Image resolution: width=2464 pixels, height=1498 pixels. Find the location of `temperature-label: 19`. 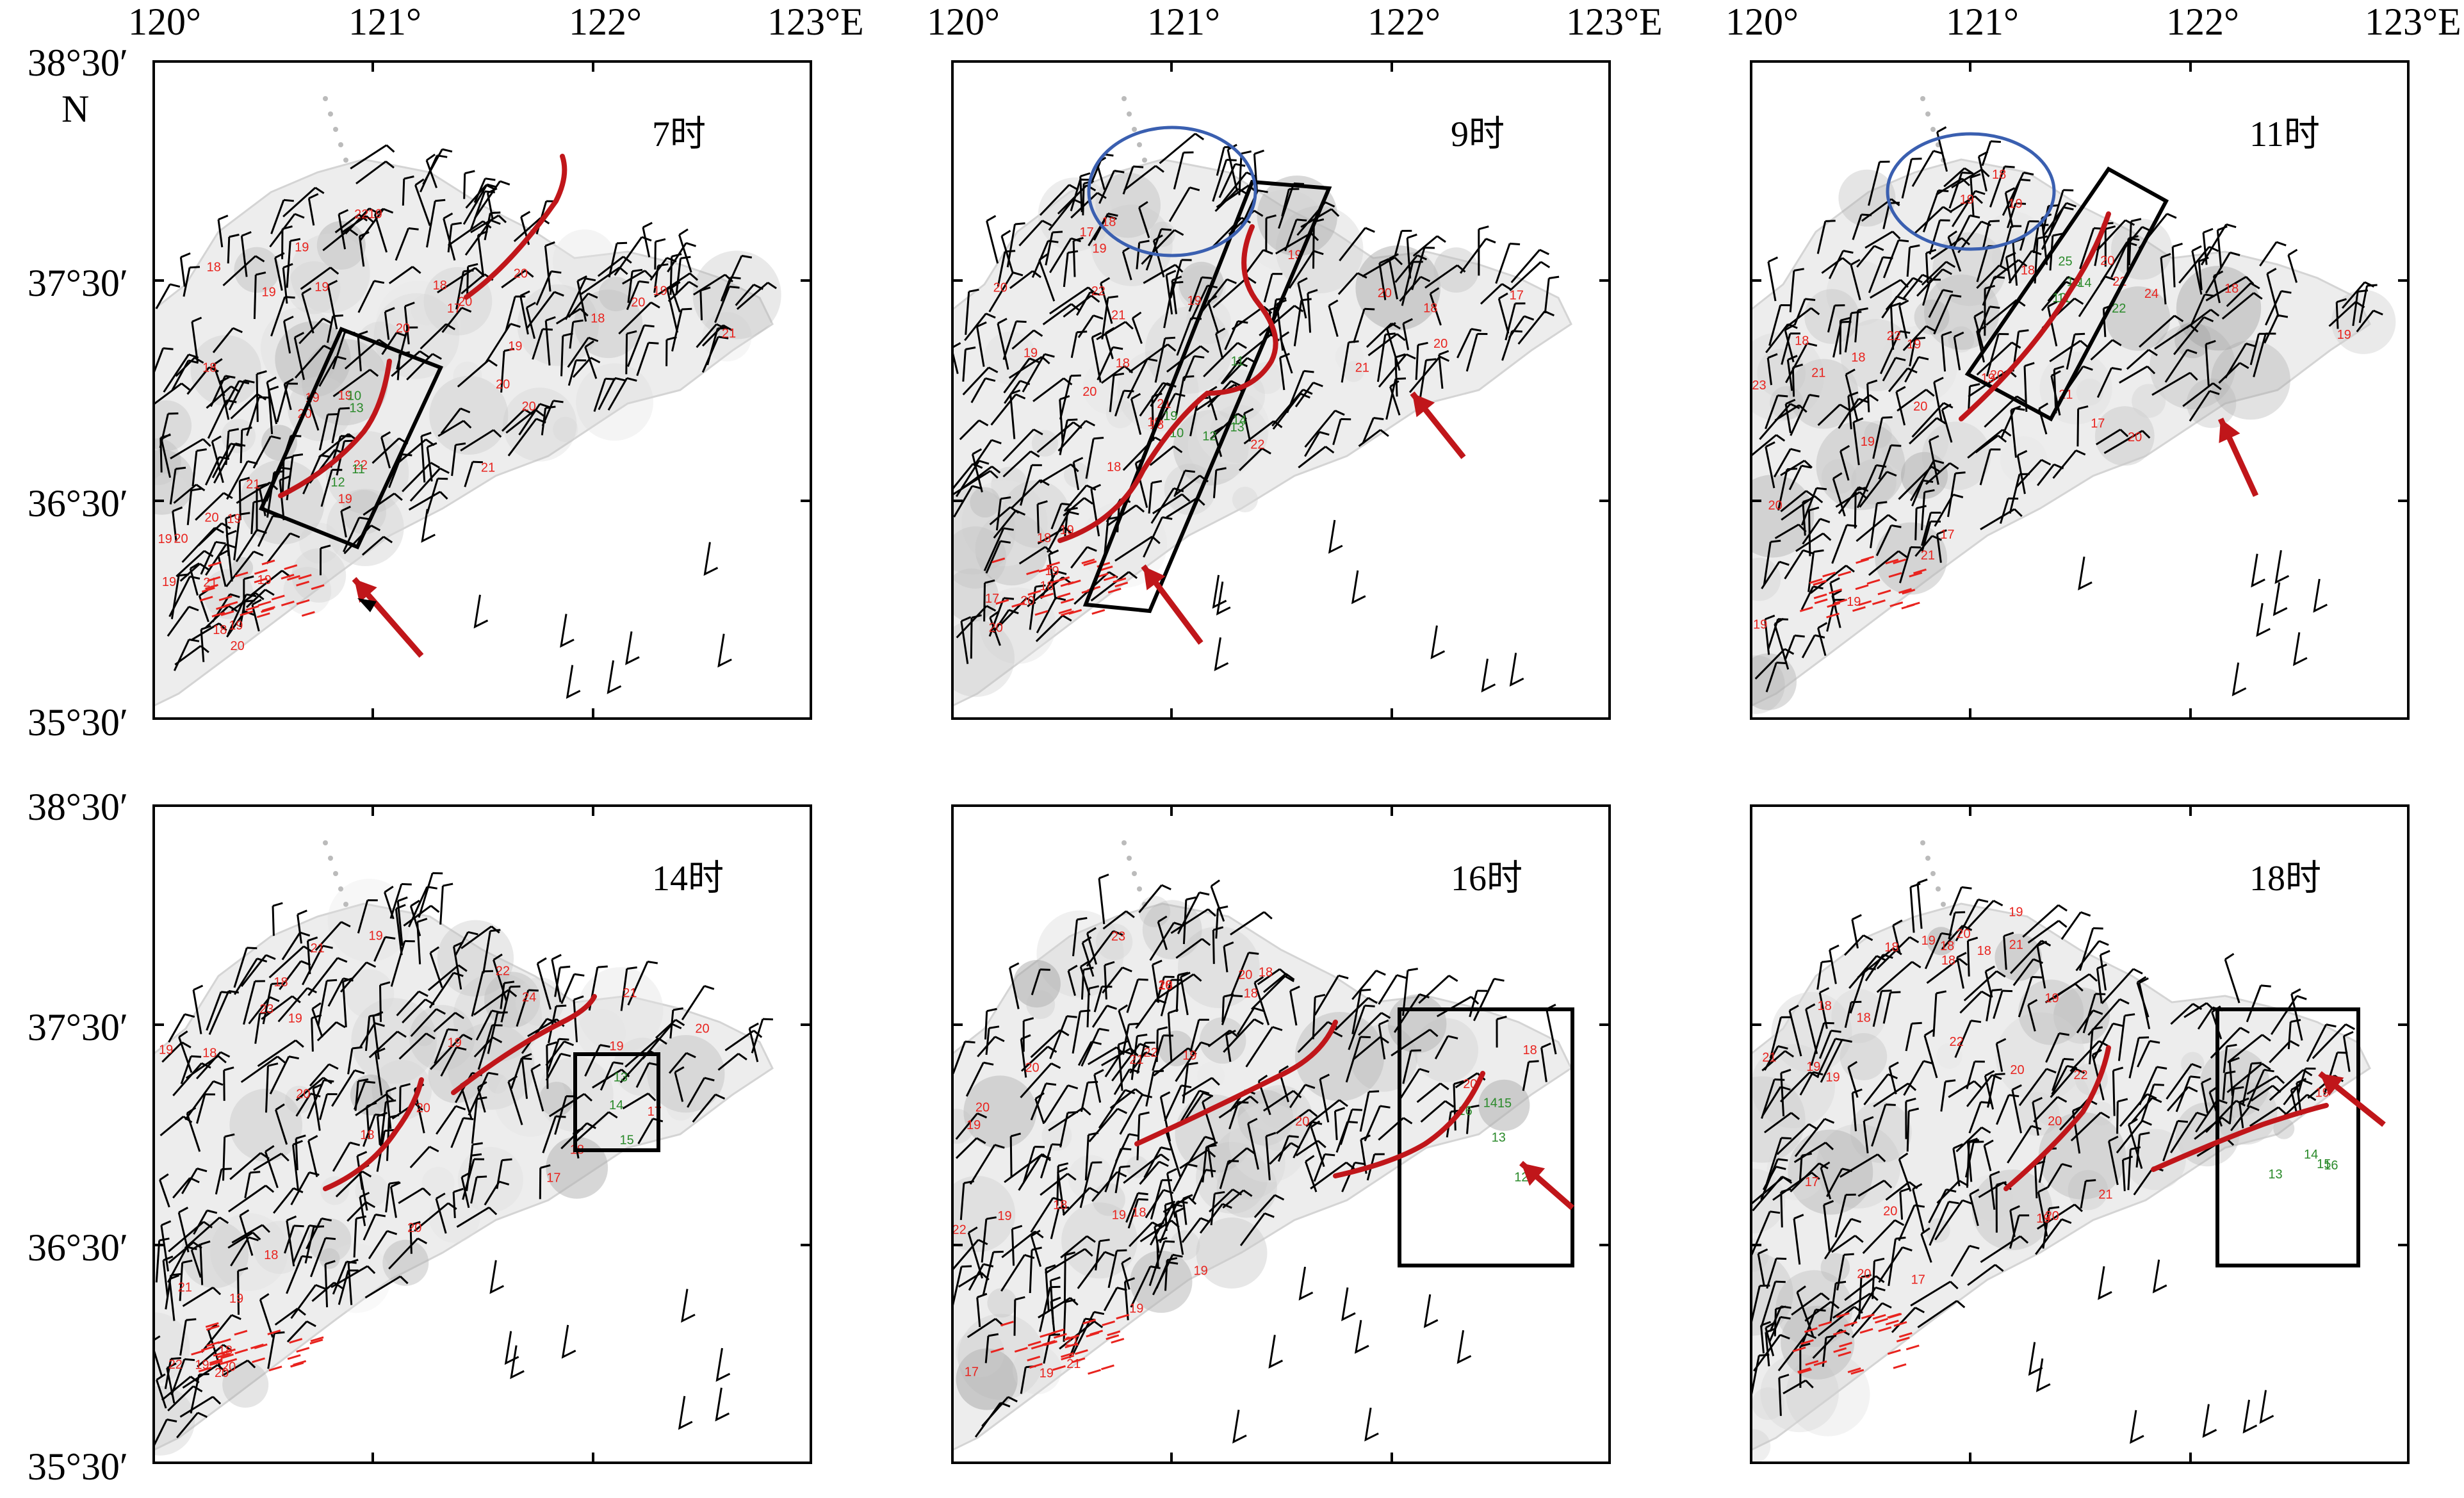

temperature-label: 19 is located at coordinates (234, 519).